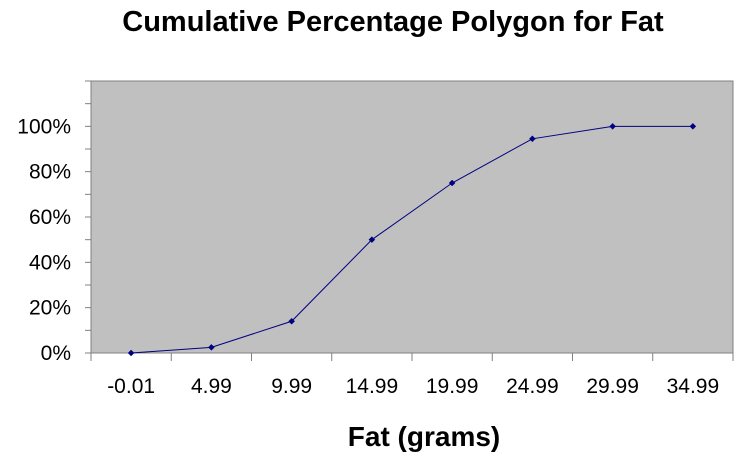 The width and height of the screenshot is (755, 458). Describe the element at coordinates (50, 262) in the screenshot. I see `y-tick-label: 40%` at that location.